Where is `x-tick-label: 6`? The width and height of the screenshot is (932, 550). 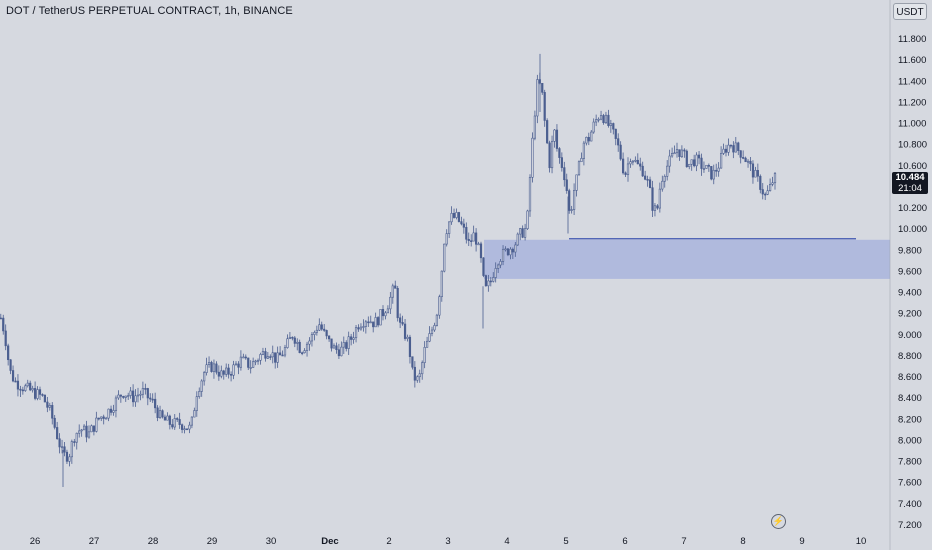
x-tick-label: 6 is located at coordinates (624, 541).